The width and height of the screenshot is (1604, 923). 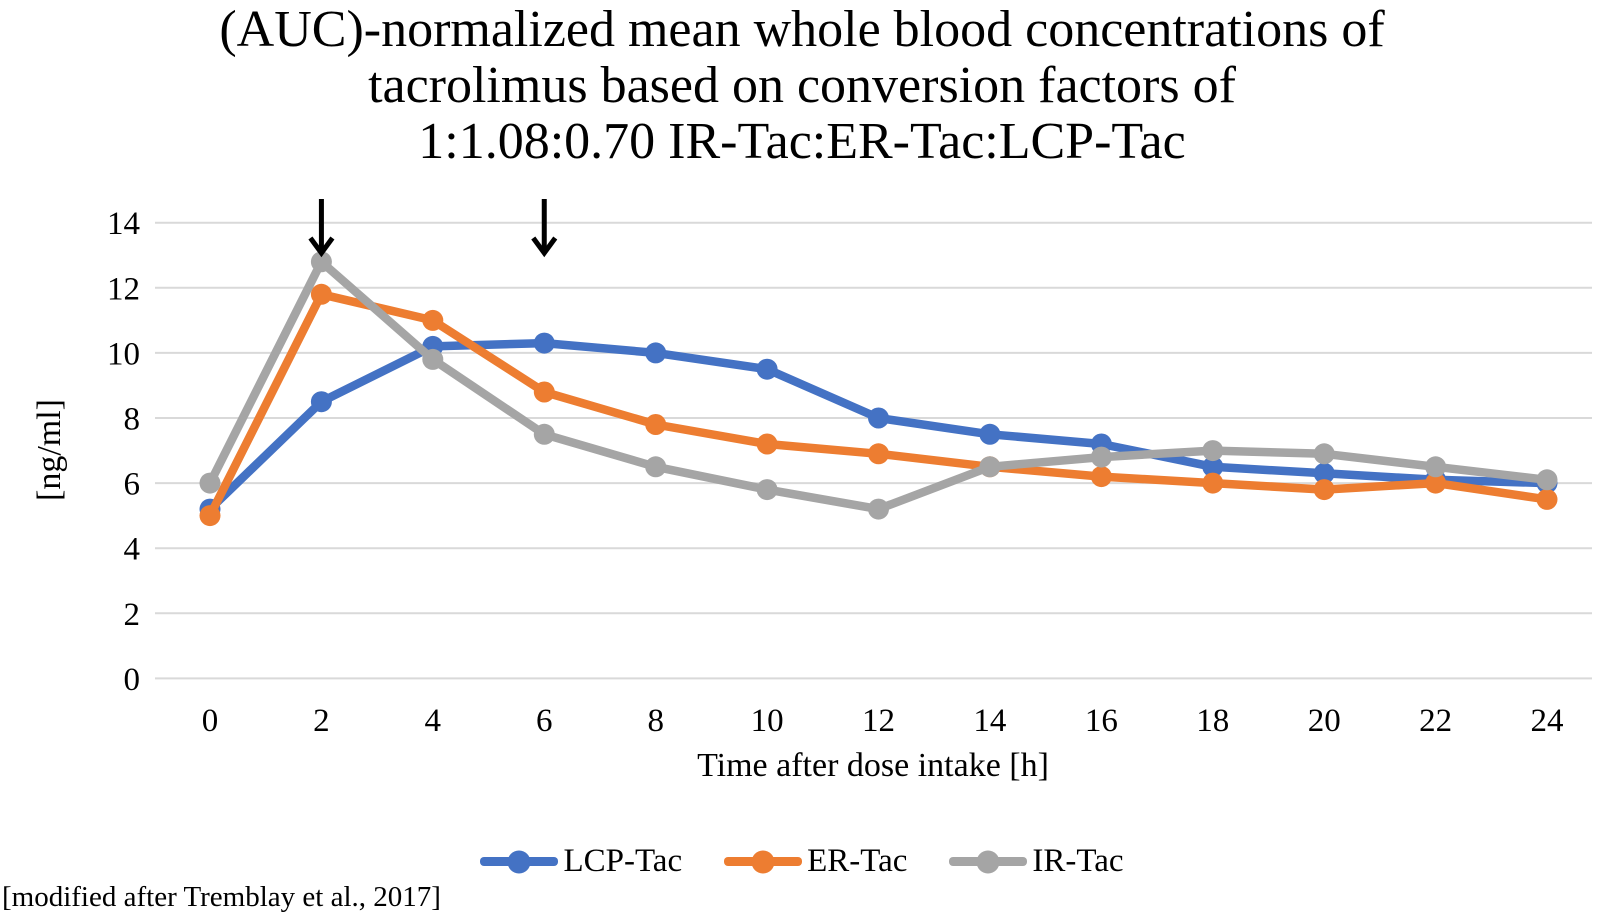 I want to click on y-tick-label: 12, so click(x=123, y=289).